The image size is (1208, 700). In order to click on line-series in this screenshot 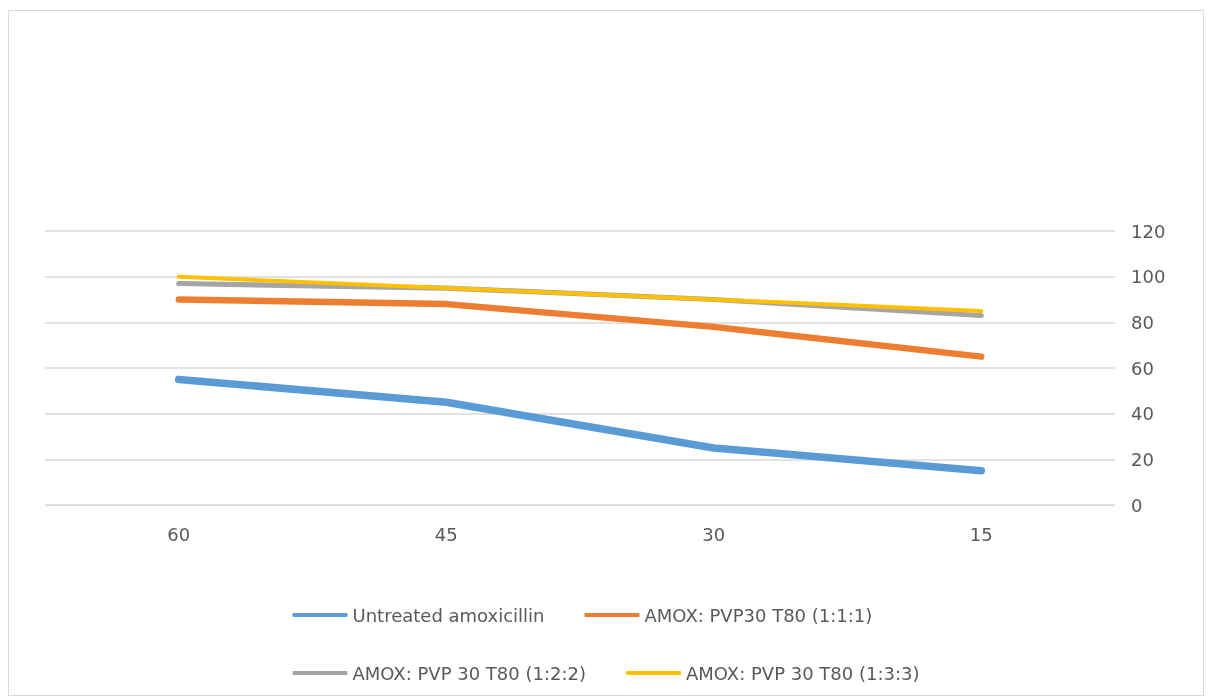, I will do `click(580, 293)`.